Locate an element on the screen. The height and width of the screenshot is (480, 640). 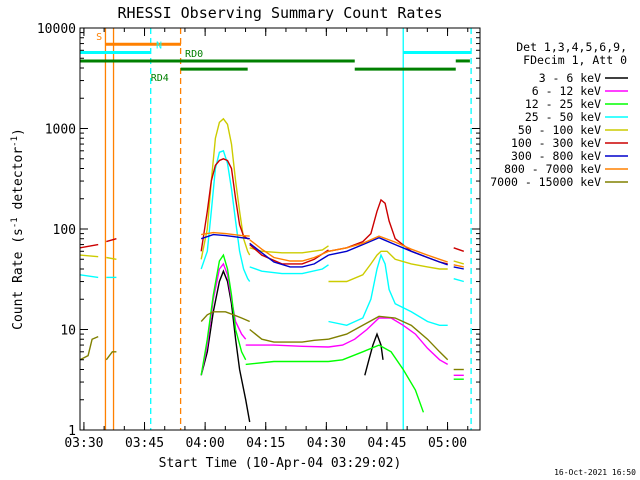
flag-label: N is located at coordinates (159, 46).